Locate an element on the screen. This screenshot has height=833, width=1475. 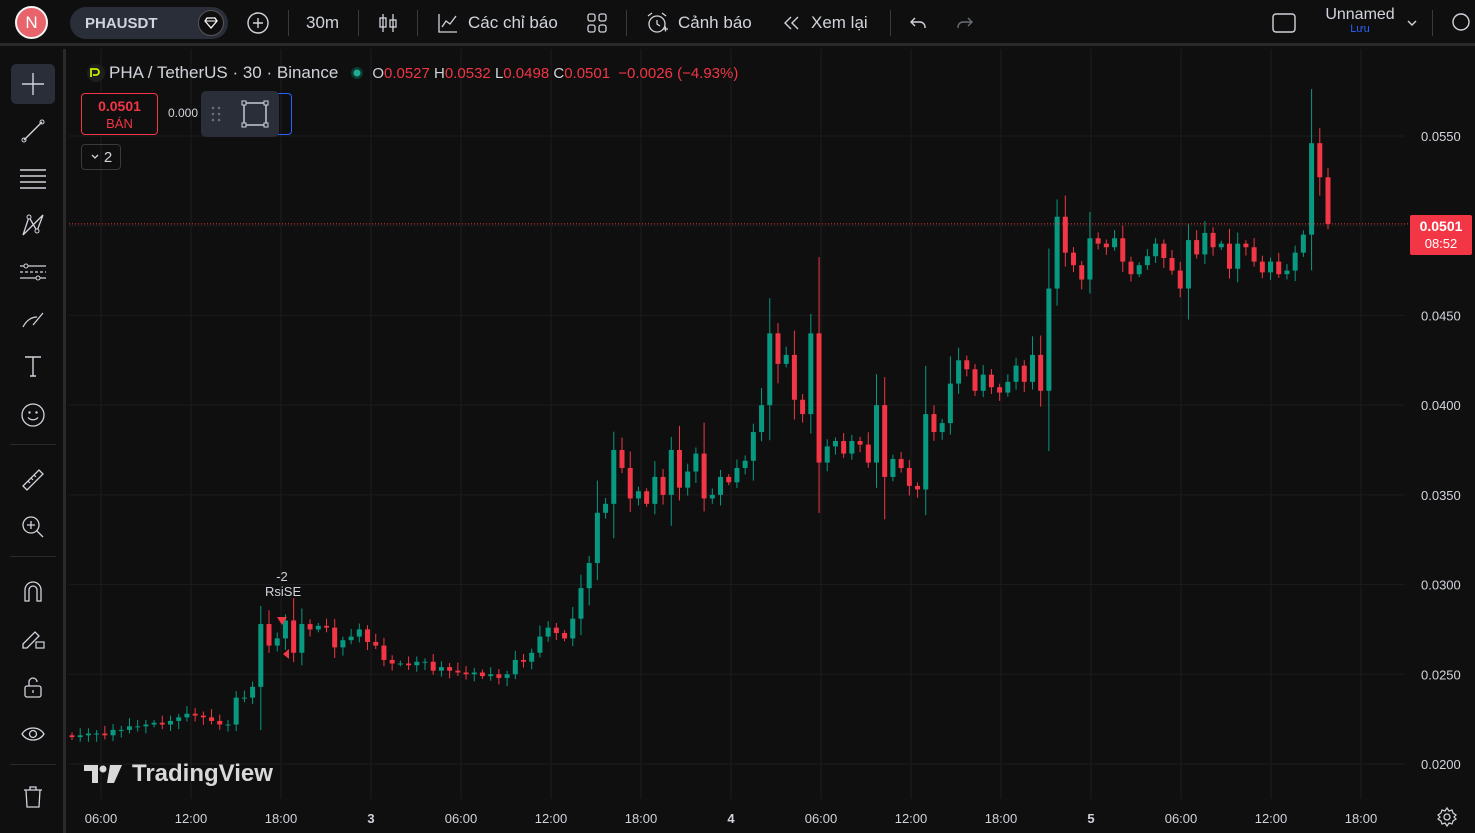
buy-button is located at coordinates (285, 114).